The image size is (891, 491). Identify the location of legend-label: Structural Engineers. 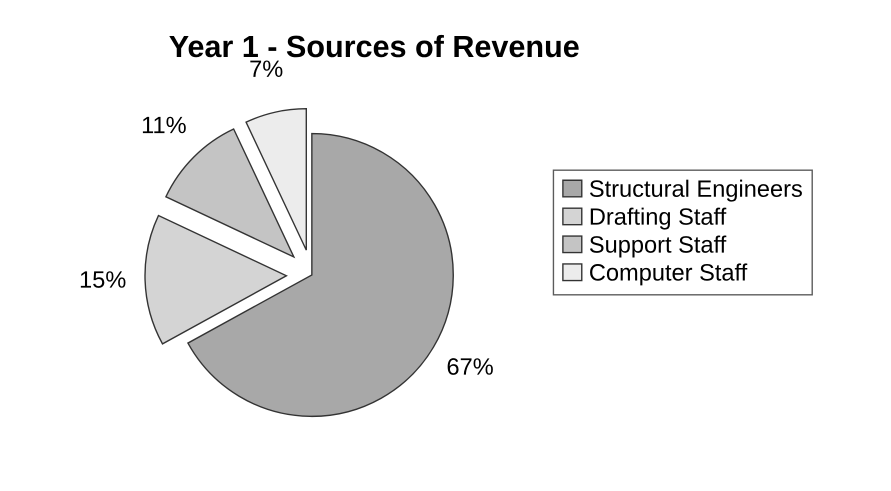
(696, 191).